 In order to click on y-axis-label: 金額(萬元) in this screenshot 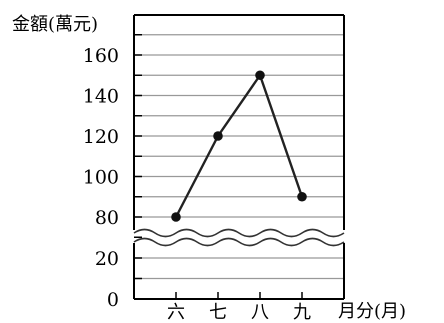, I will do `click(55, 24)`.